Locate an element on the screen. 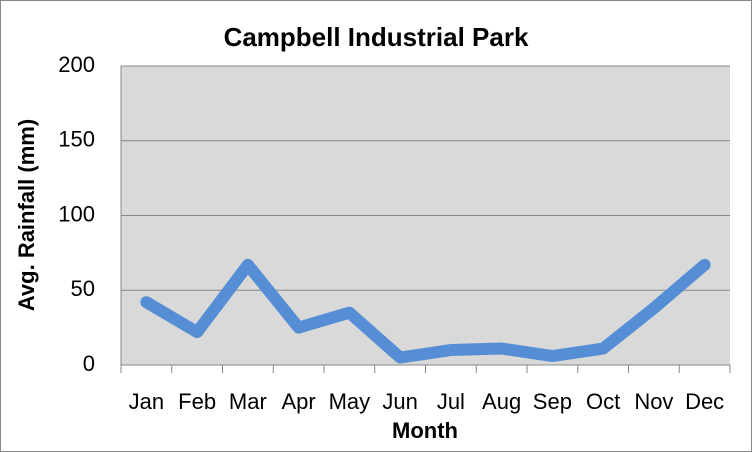 This screenshot has width=752, height=452. y-tick-label: 50 is located at coordinates (83, 288).